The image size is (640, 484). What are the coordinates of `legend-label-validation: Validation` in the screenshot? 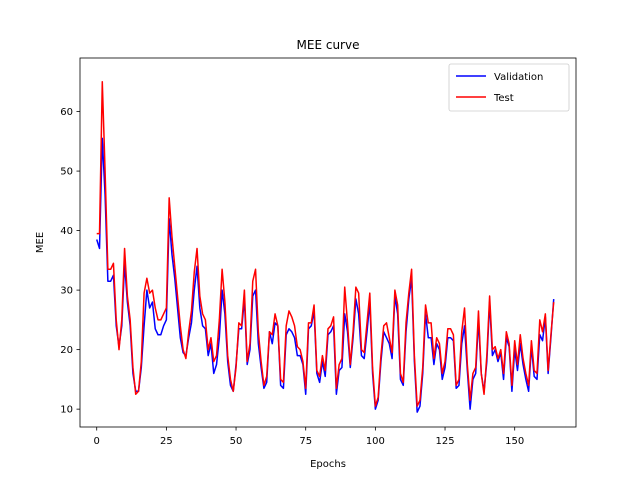 It's located at (518, 77).